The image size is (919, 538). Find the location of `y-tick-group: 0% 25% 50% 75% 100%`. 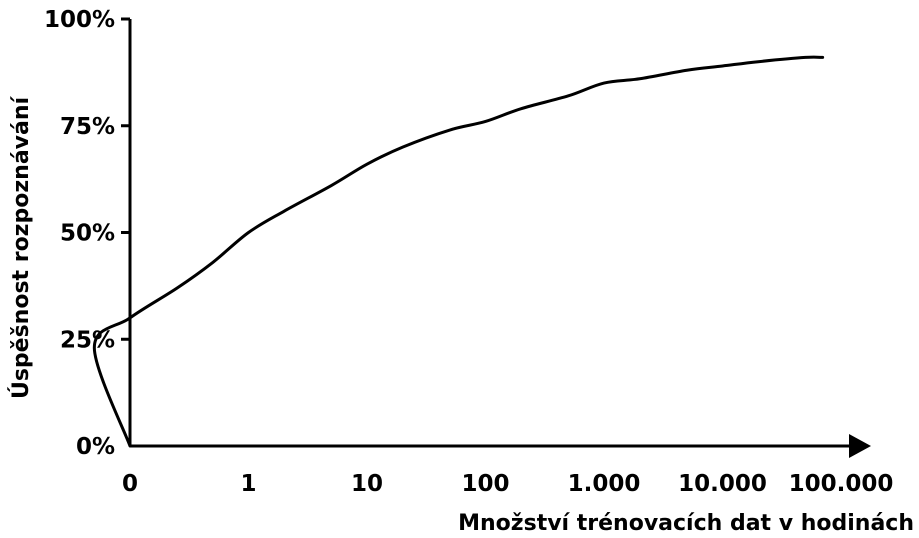

y-tick-group: 0% 25% 50% 75% 100% is located at coordinates (87, 233).